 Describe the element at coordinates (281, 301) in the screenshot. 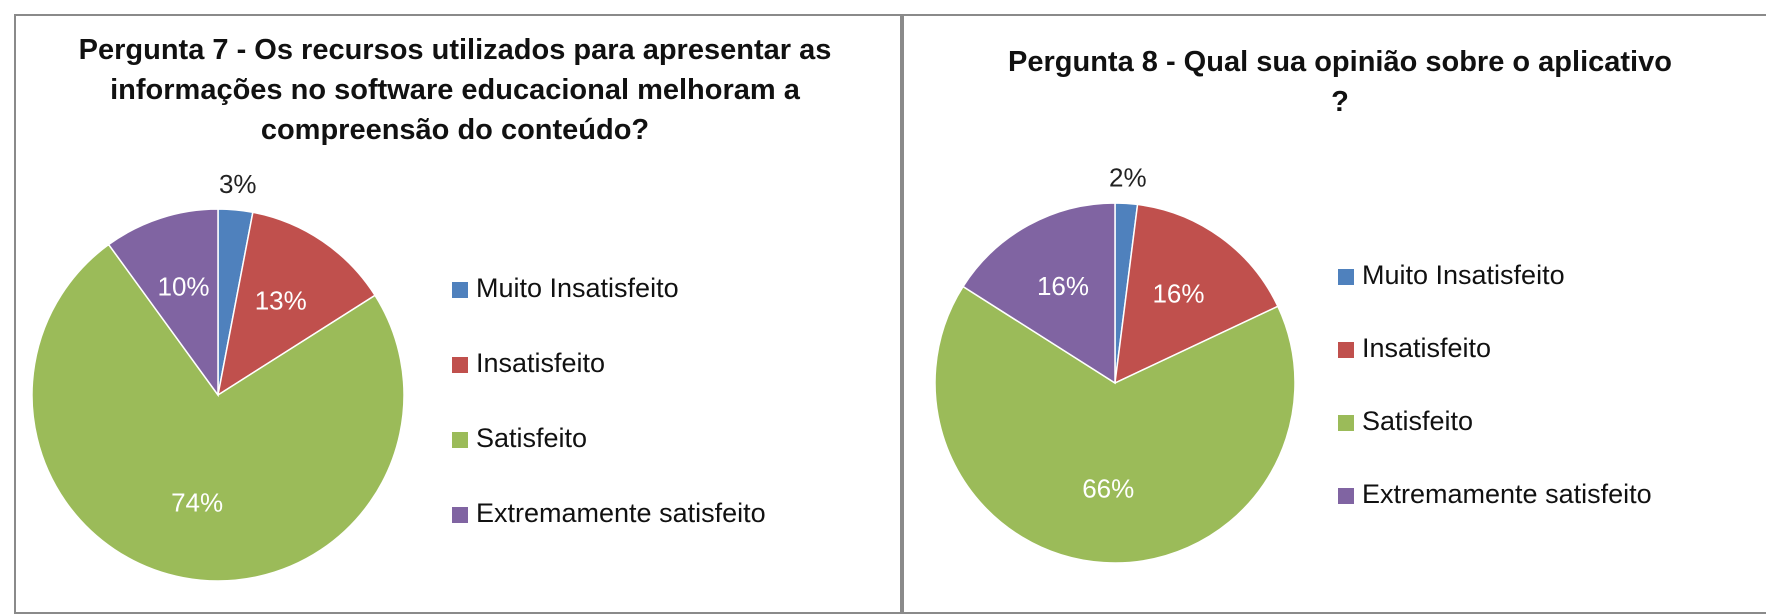

I see `data-label: 13%` at that location.